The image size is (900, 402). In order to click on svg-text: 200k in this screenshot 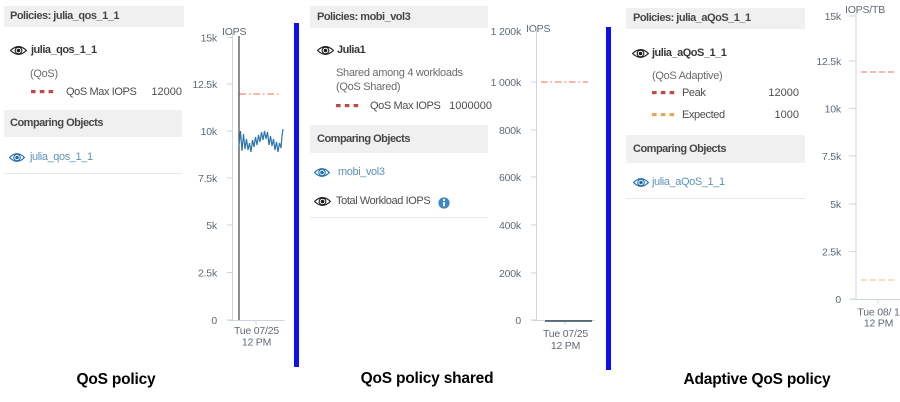, I will do `click(510, 274)`.